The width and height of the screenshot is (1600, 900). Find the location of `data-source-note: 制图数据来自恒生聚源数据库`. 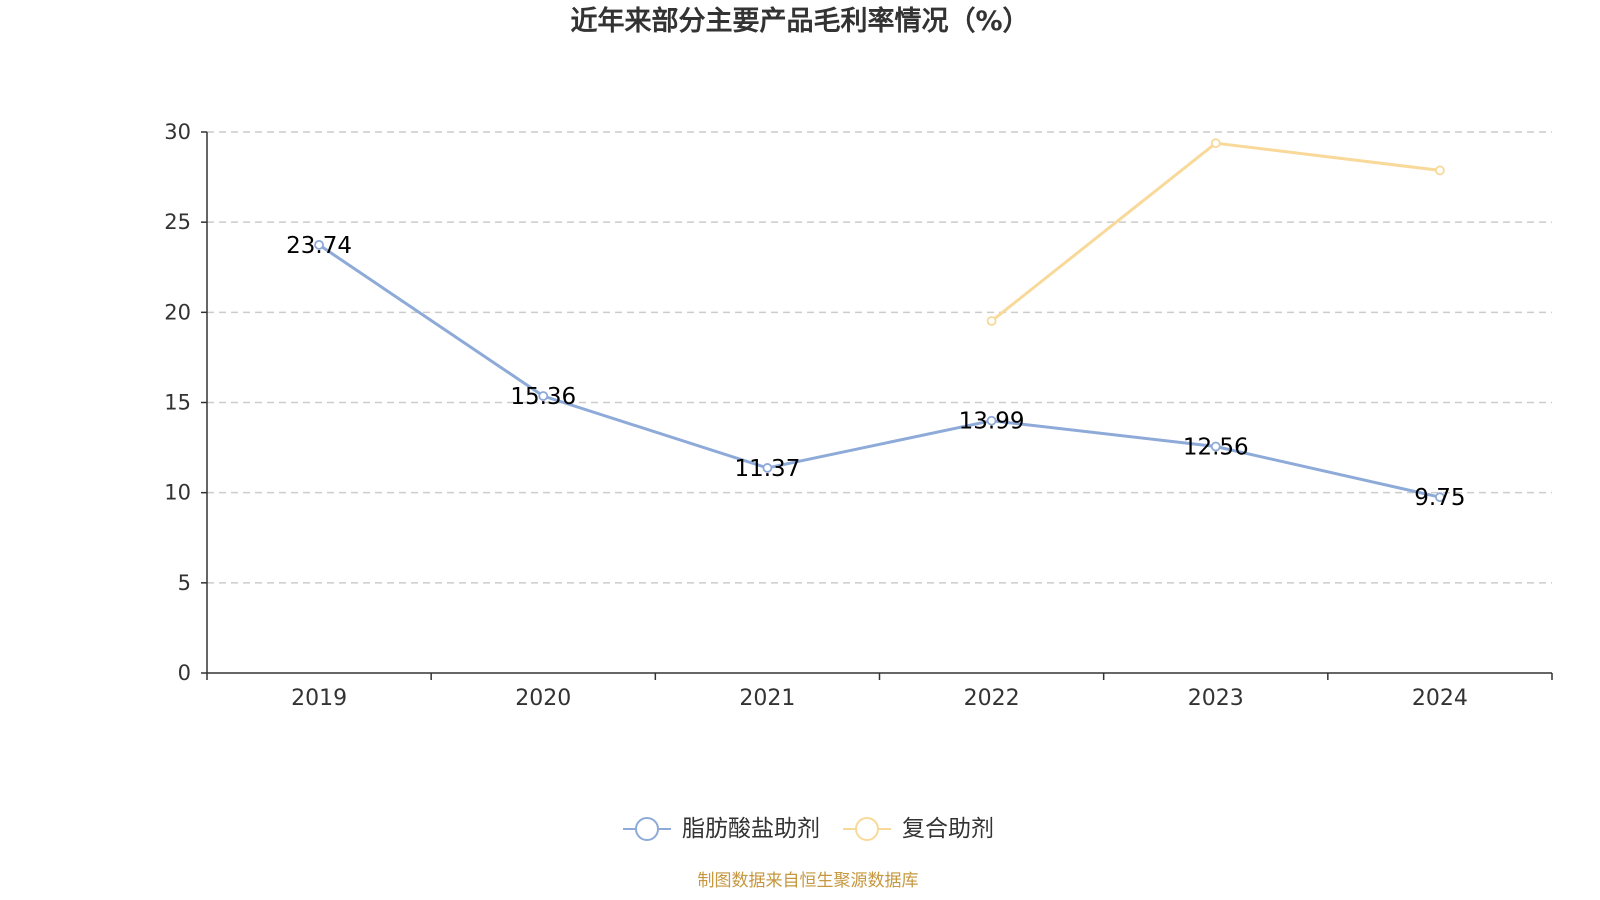

data-source-note: 制图数据来自恒生聚源数据库 is located at coordinates (808, 881).